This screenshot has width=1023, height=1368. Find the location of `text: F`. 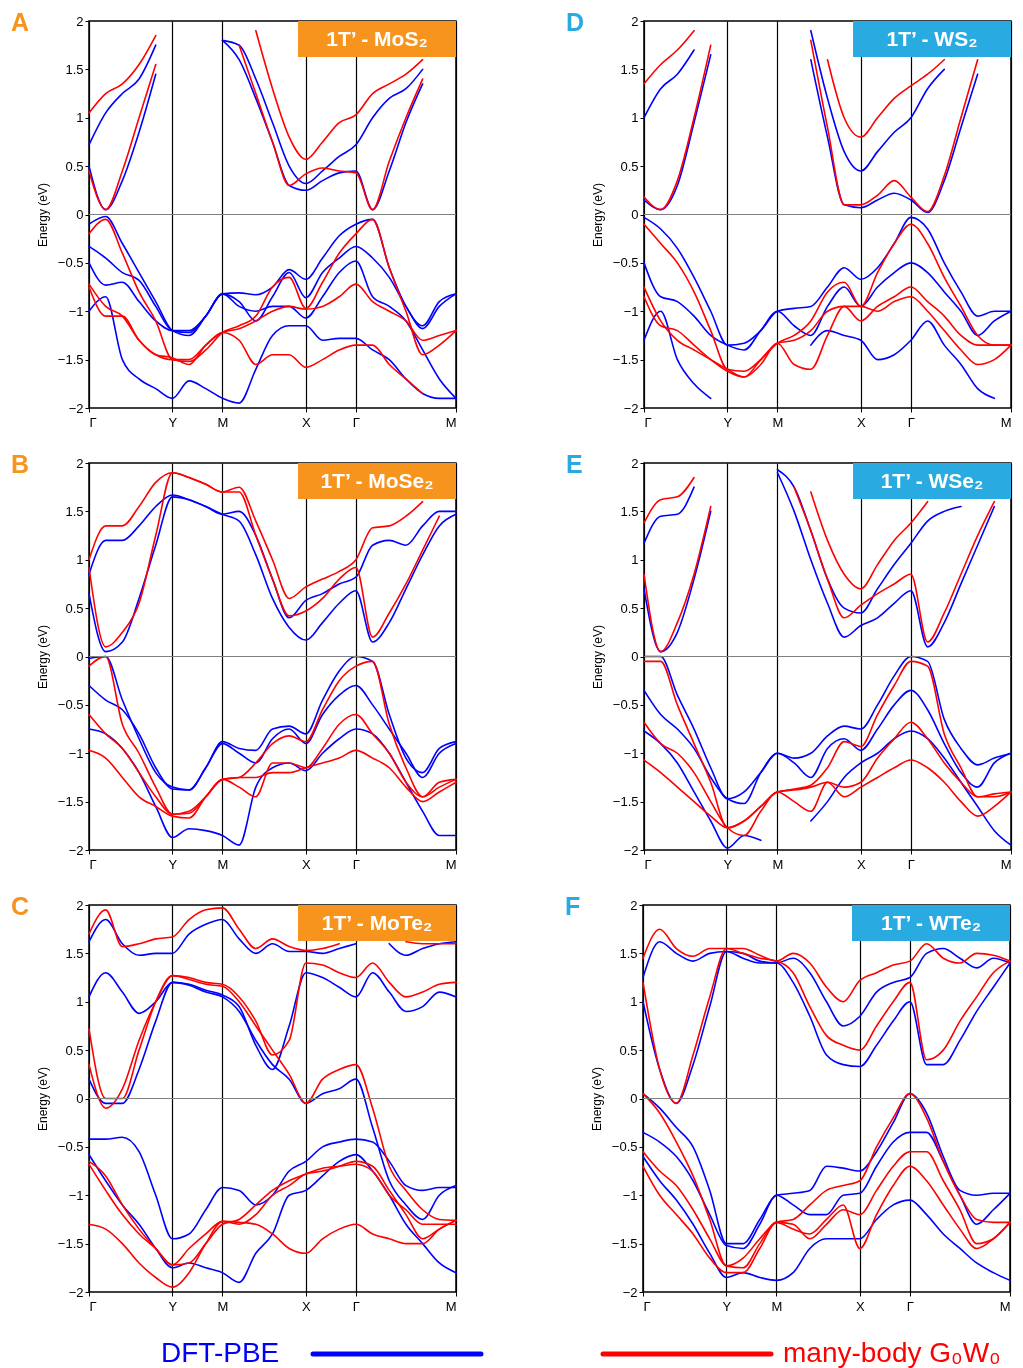

text: F is located at coordinates (573, 906).